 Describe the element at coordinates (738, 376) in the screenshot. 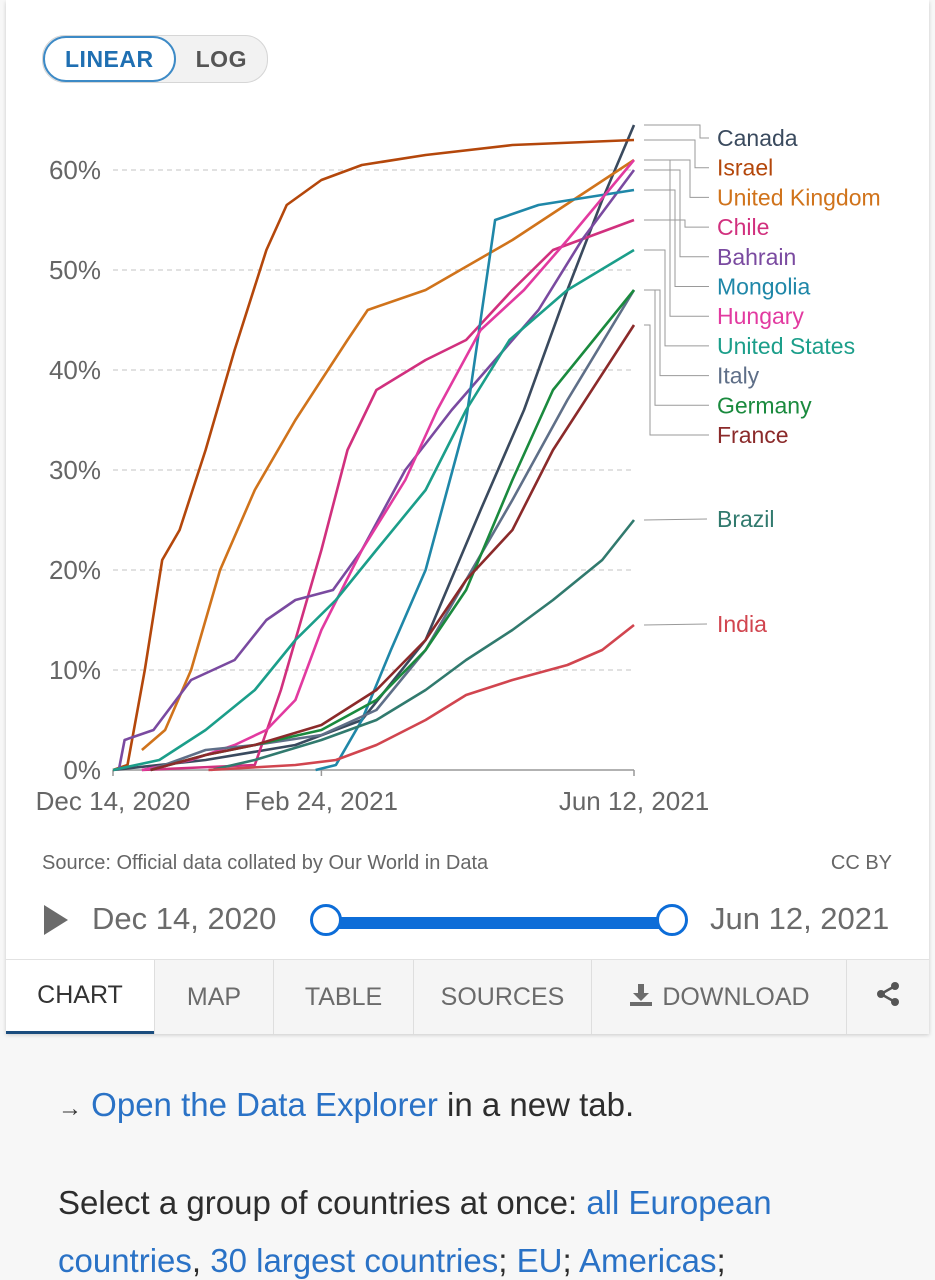

I see `legend-label-italy: Italy` at that location.